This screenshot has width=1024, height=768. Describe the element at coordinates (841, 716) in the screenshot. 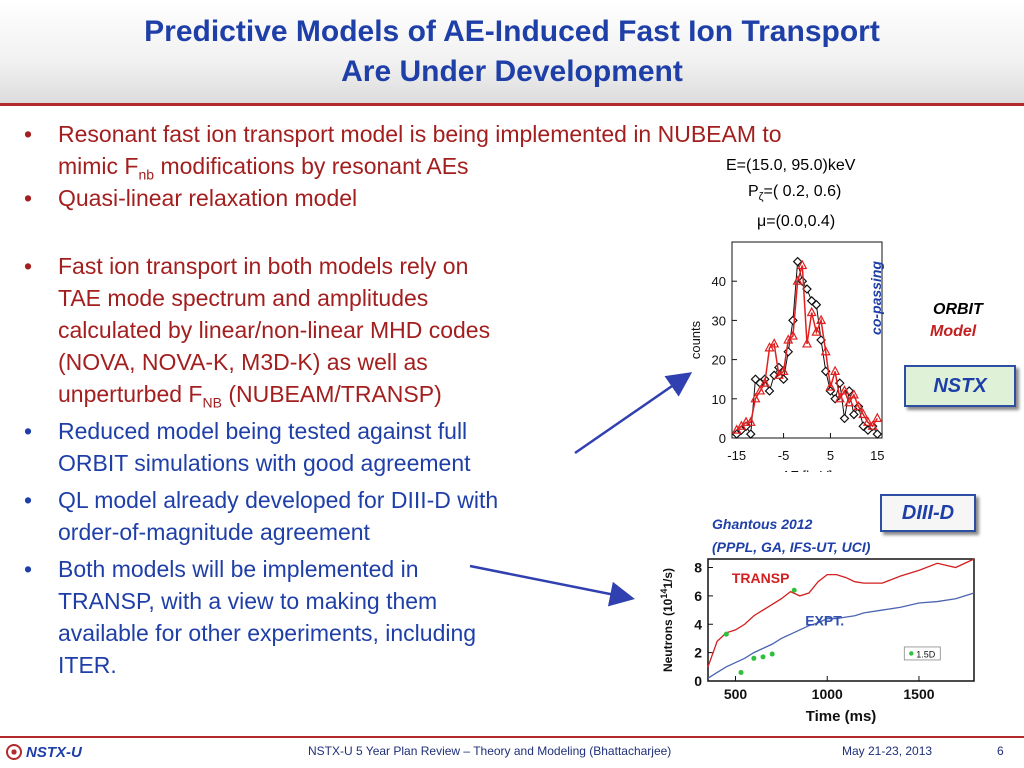

I see `x-axis-label: Time (ms)` at that location.